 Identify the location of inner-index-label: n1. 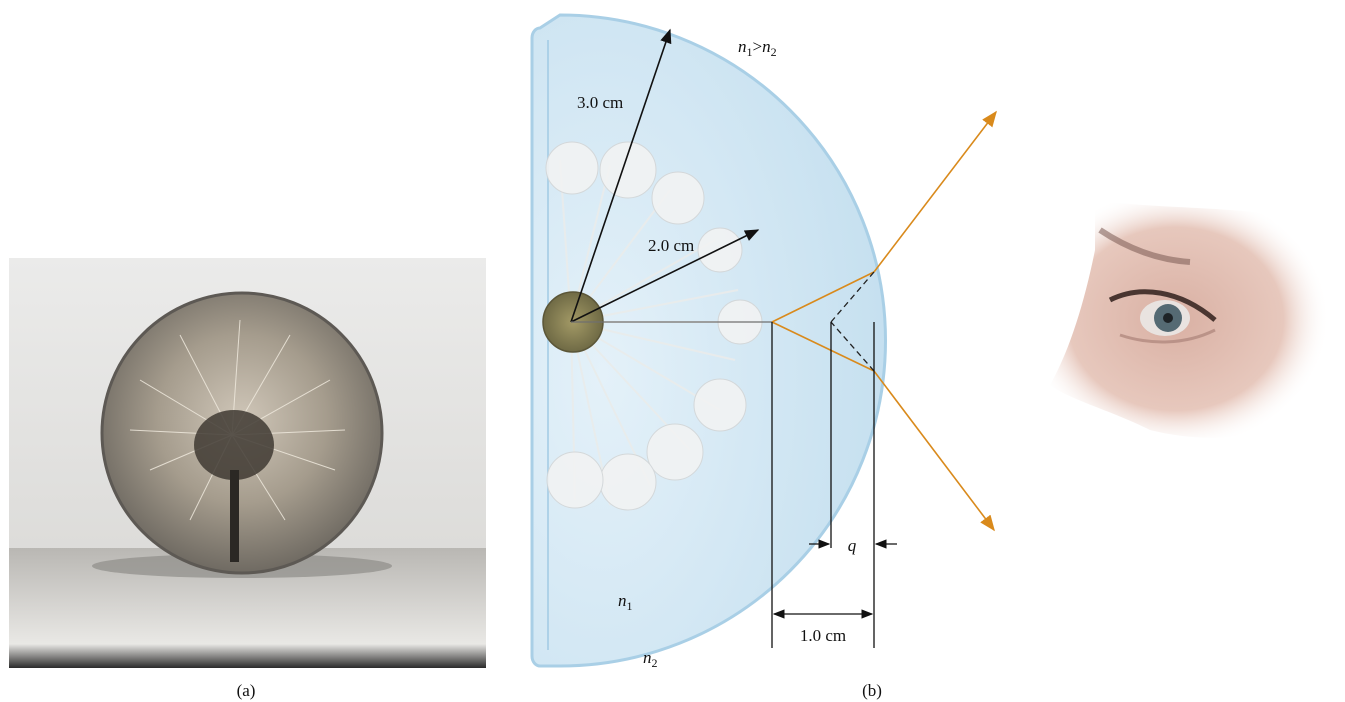
(625, 602).